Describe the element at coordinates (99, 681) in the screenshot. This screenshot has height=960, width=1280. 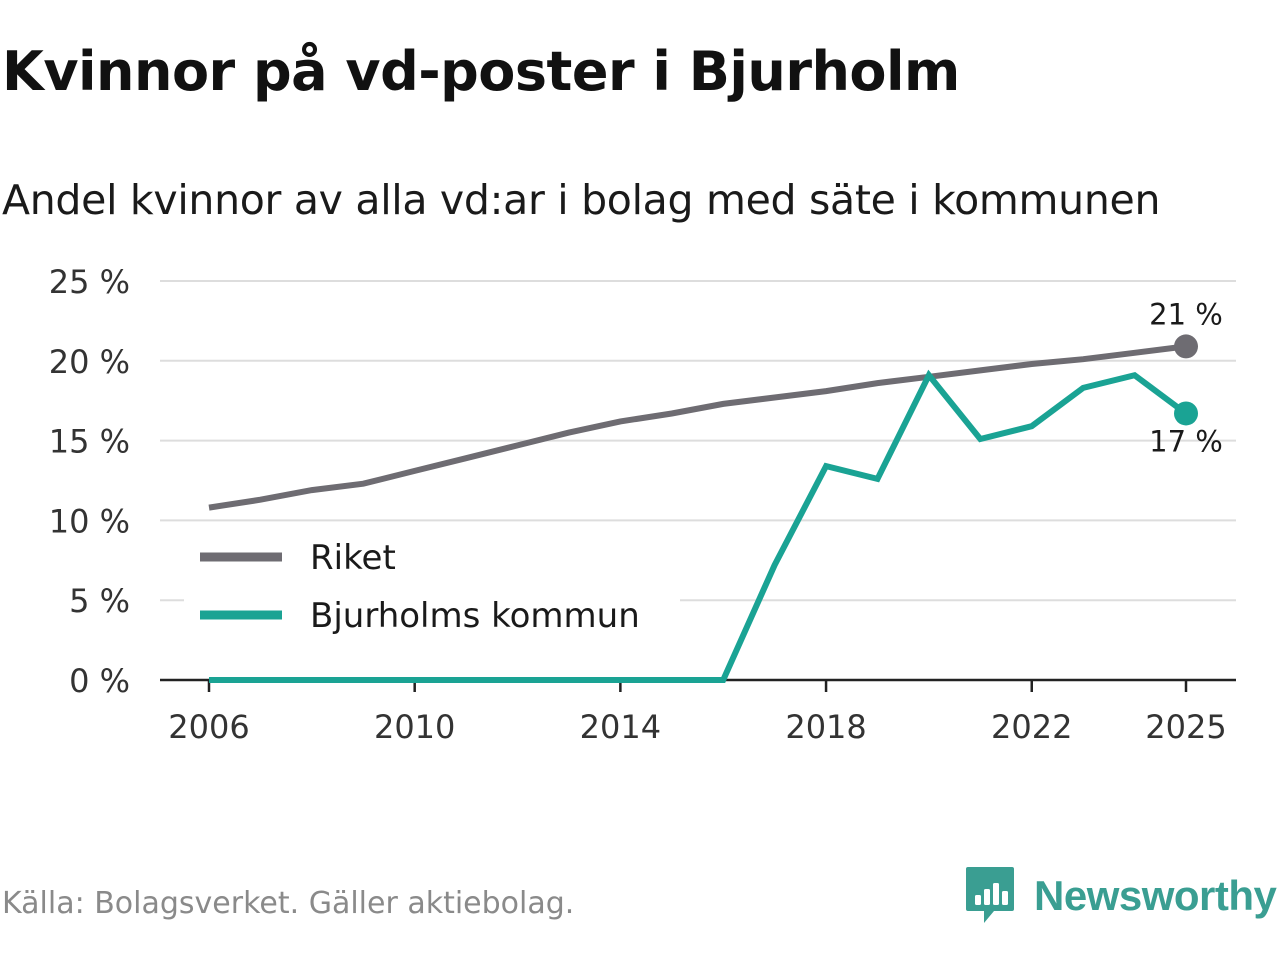
I see `y-tick-label: 0 %` at that location.